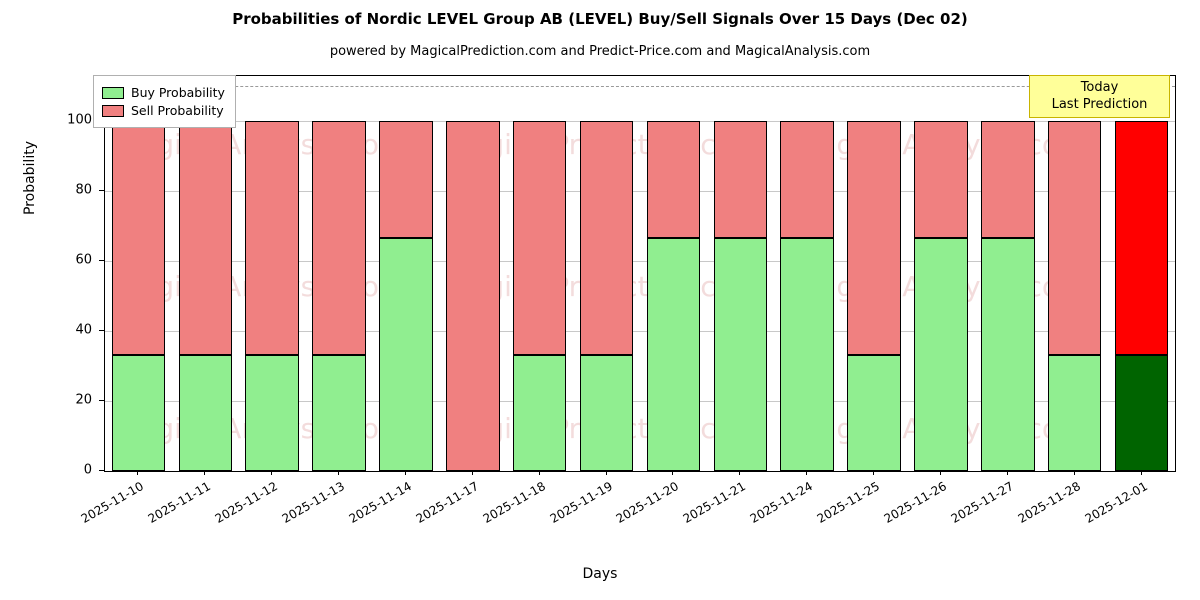 The image size is (1200, 600). Describe the element at coordinates (1099, 104) in the screenshot. I see `today-annotation-line2: Last Prediction` at that location.